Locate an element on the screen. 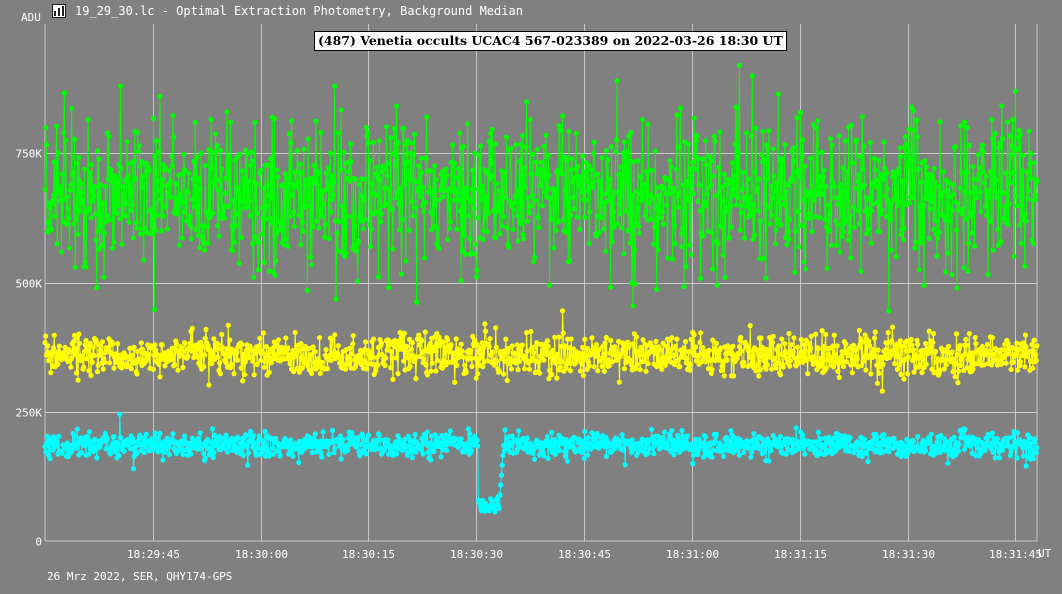  chart-app-icon is located at coordinates (59, 11).